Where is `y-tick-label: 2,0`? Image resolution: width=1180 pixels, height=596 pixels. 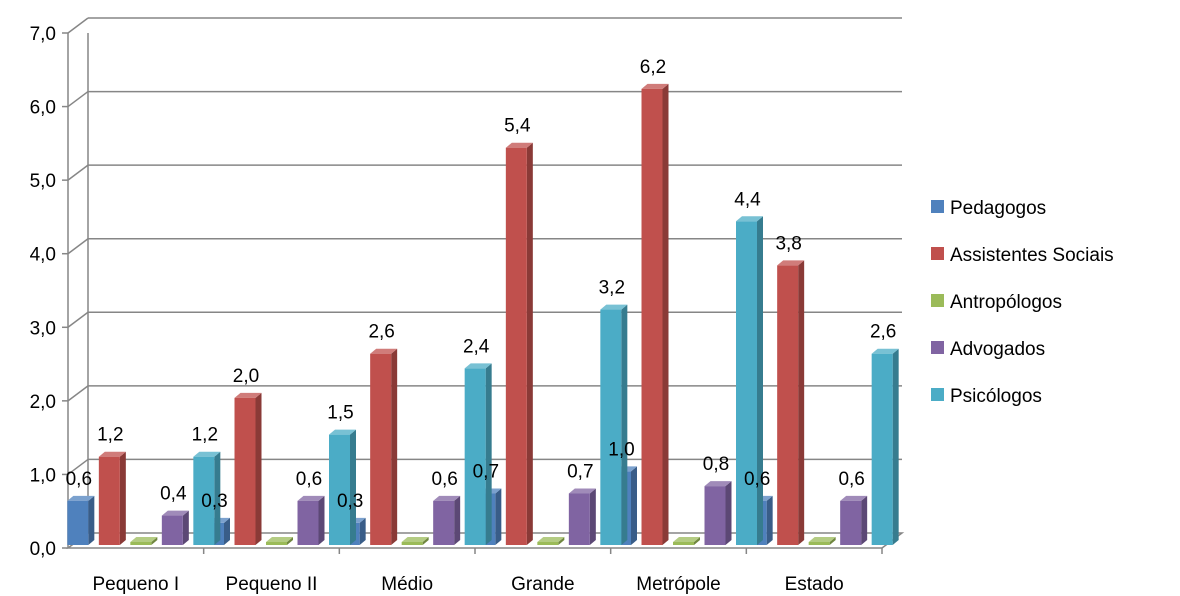
y-tick-label: 2,0 is located at coordinates (43, 402).